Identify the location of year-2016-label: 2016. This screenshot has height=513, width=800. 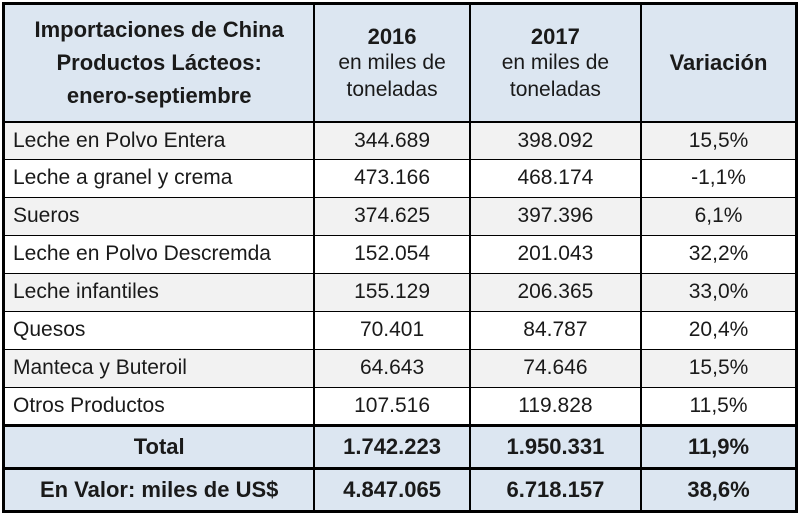
(392, 36).